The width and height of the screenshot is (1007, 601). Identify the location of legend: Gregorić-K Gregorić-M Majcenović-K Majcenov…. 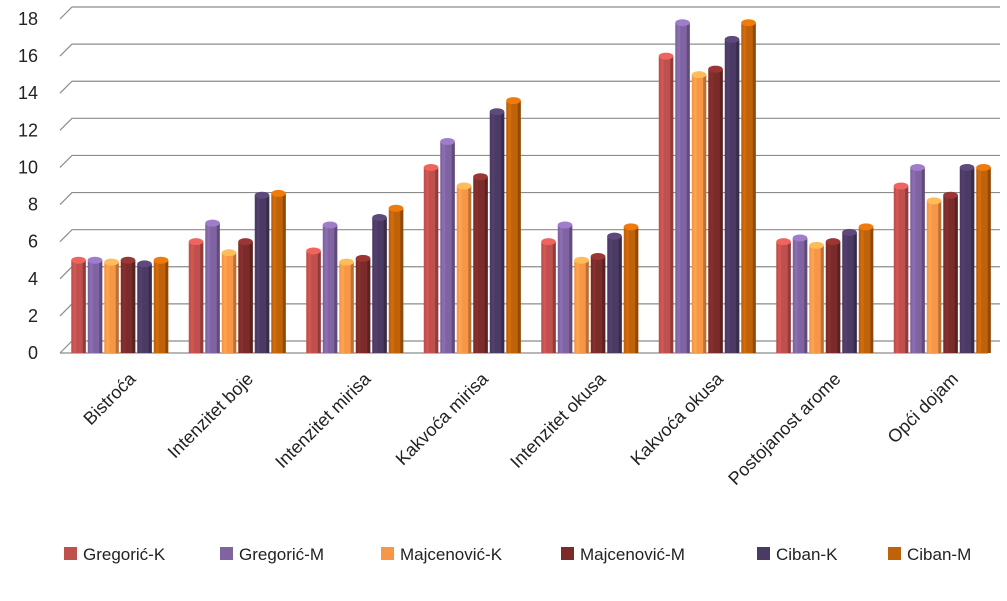
(517, 554).